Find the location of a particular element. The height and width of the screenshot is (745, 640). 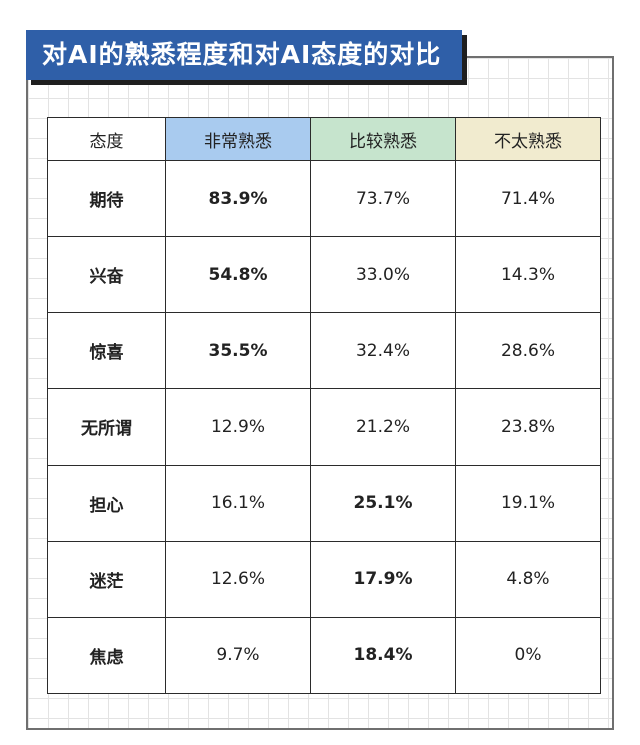

row-label: 担心 is located at coordinates (106, 503).